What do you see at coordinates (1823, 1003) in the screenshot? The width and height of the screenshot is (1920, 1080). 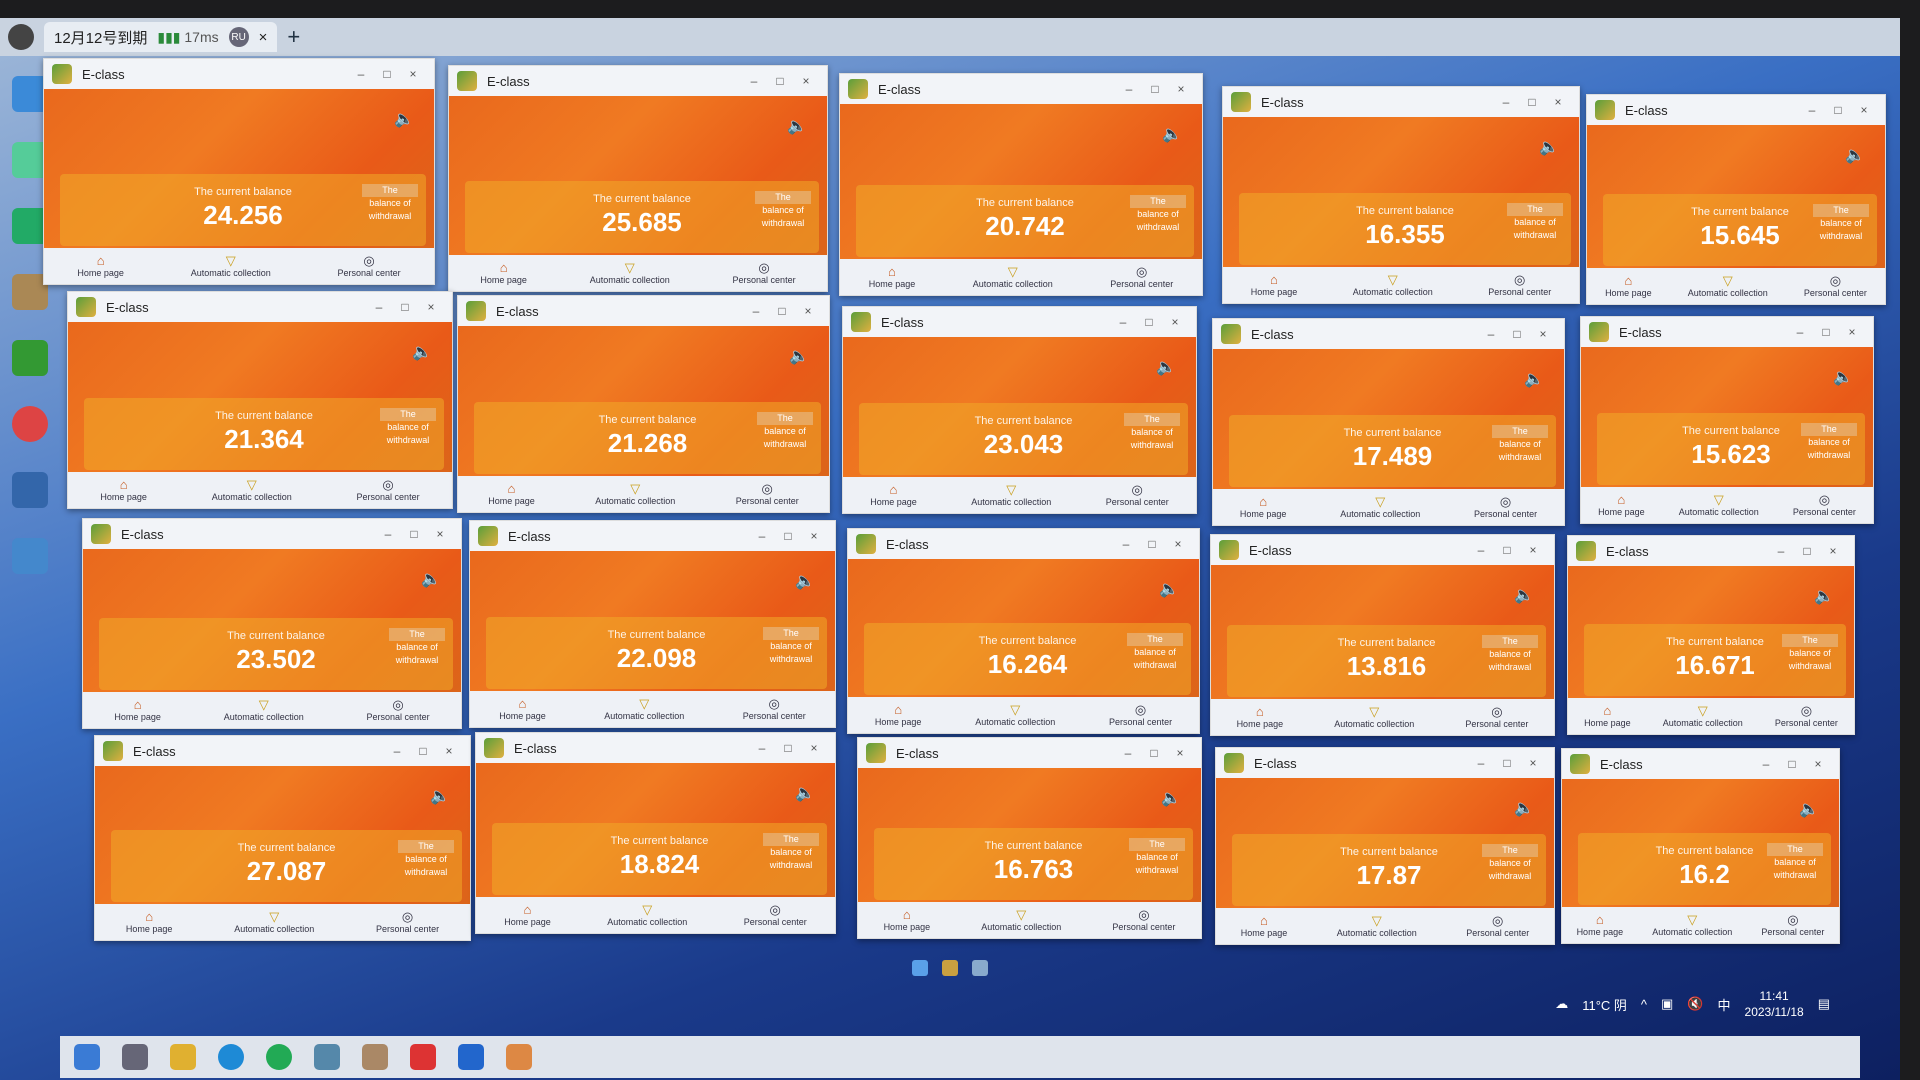 I see `notification-icon: ▤` at bounding box center [1823, 1003].